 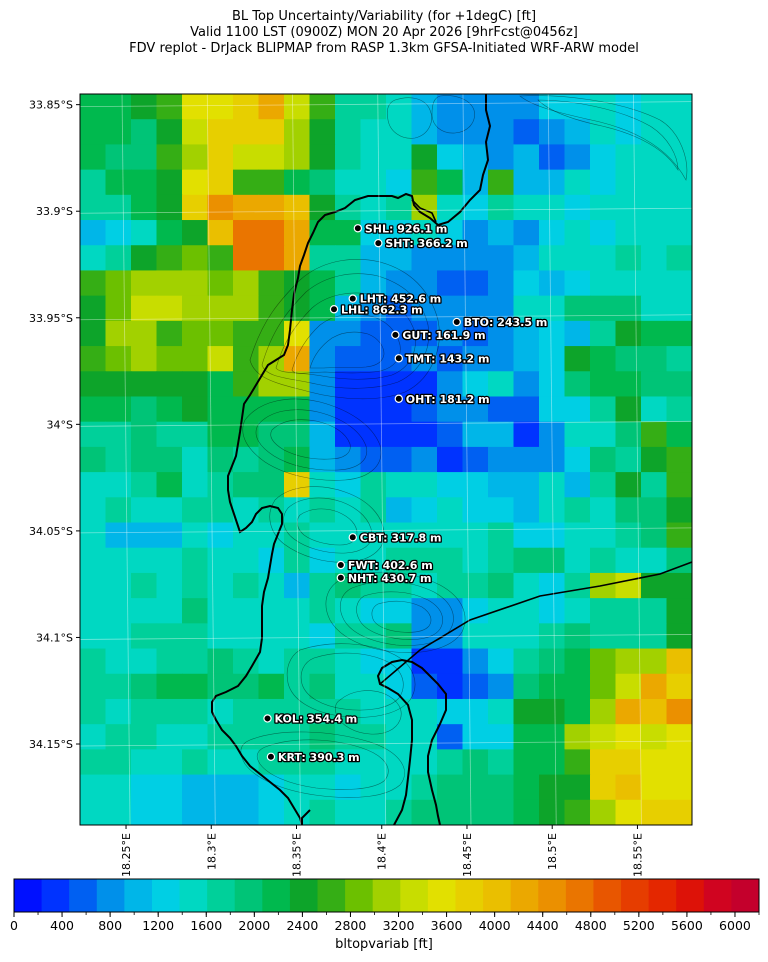 What do you see at coordinates (398, 358) in the screenshot?
I see `site-marker-tmt` at bounding box center [398, 358].